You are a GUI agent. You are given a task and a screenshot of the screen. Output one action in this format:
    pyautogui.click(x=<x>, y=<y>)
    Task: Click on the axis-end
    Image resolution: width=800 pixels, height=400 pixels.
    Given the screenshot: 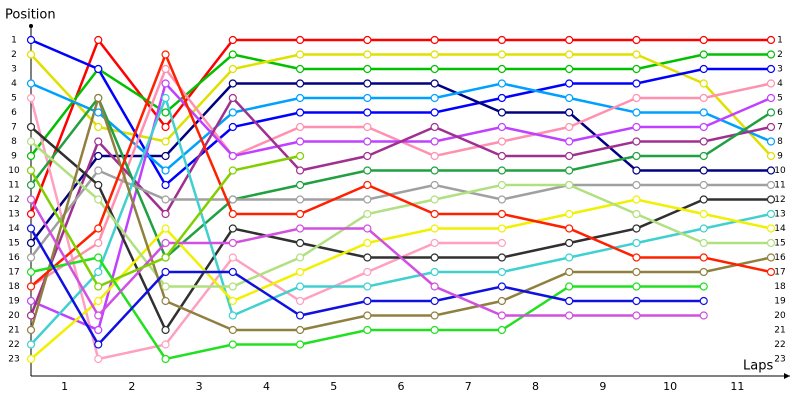 What is the action you would take?
    pyautogui.click(x=31, y=26)
    